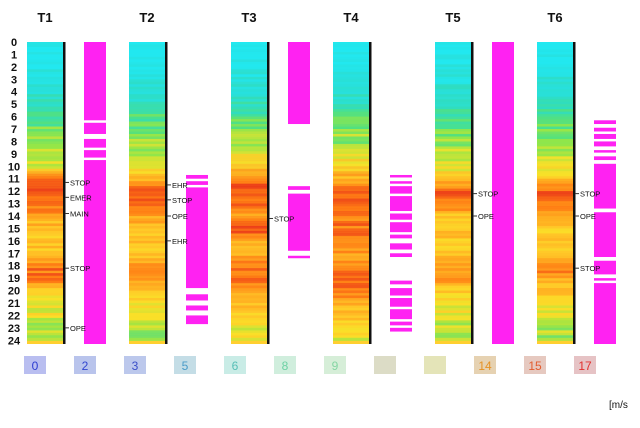 This screenshot has width=640, height=428. What do you see at coordinates (79, 214) in the screenshot?
I see `annotation-label: MAIN` at bounding box center [79, 214].